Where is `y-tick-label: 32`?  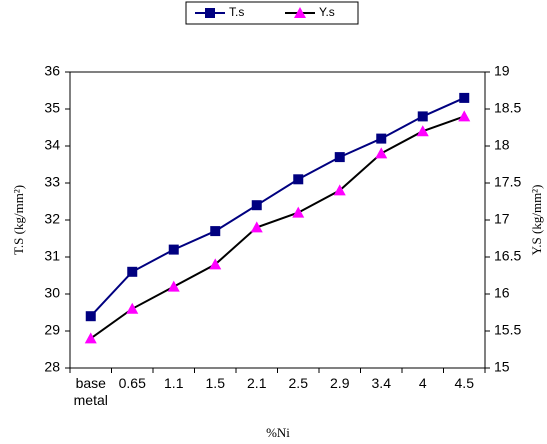 y-tick-label: 32 is located at coordinates (52, 219).